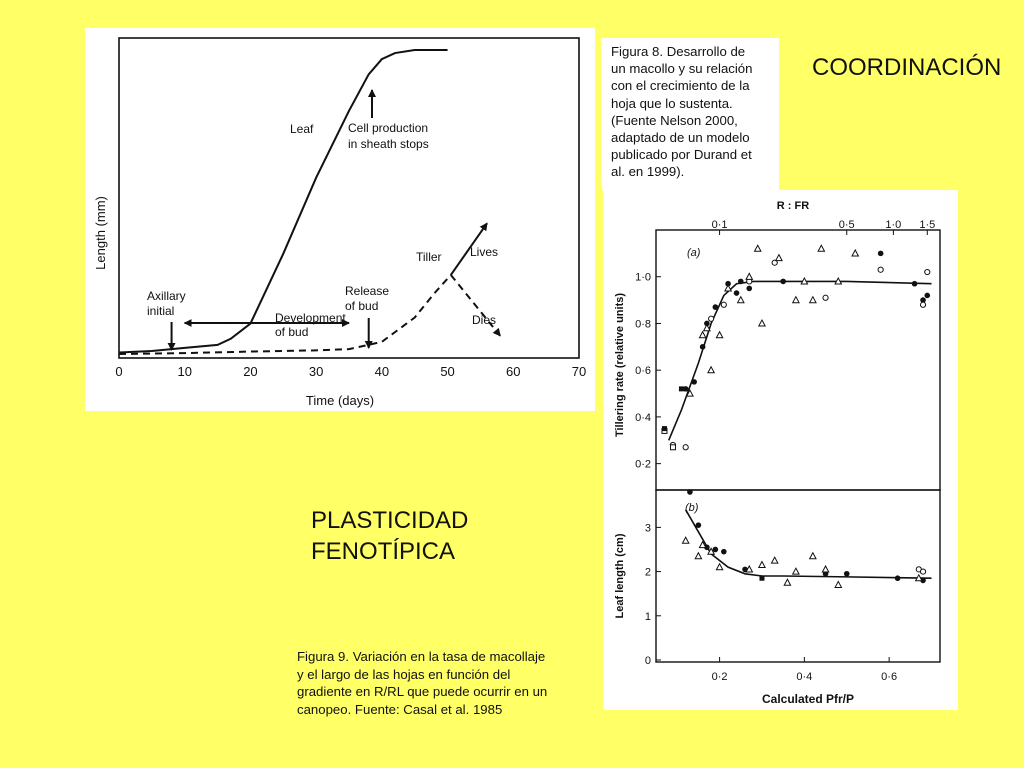 This screenshot has height=768, width=1024. I want to click on caption-8-line: hoja que lo sustenta., so click(672, 103).